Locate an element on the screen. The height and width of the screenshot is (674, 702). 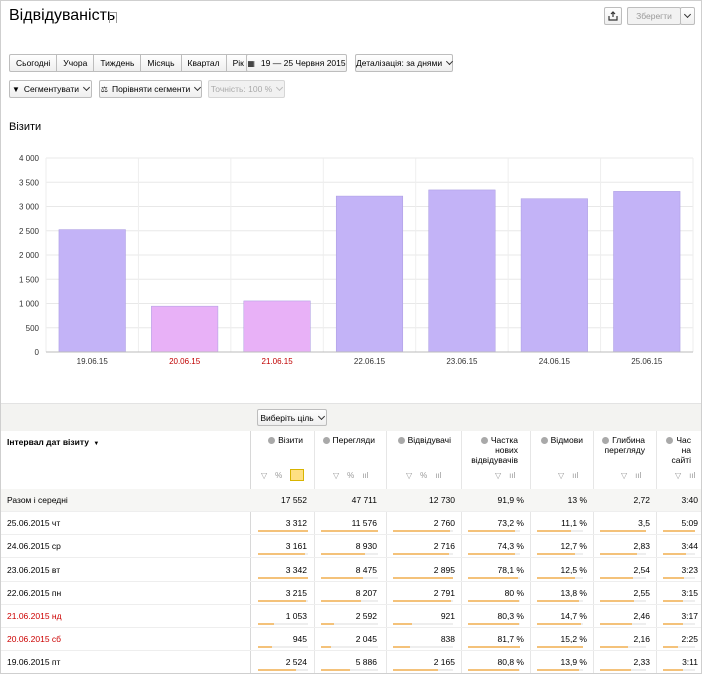
period-quarter: Квартал is located at coordinates (204, 63).